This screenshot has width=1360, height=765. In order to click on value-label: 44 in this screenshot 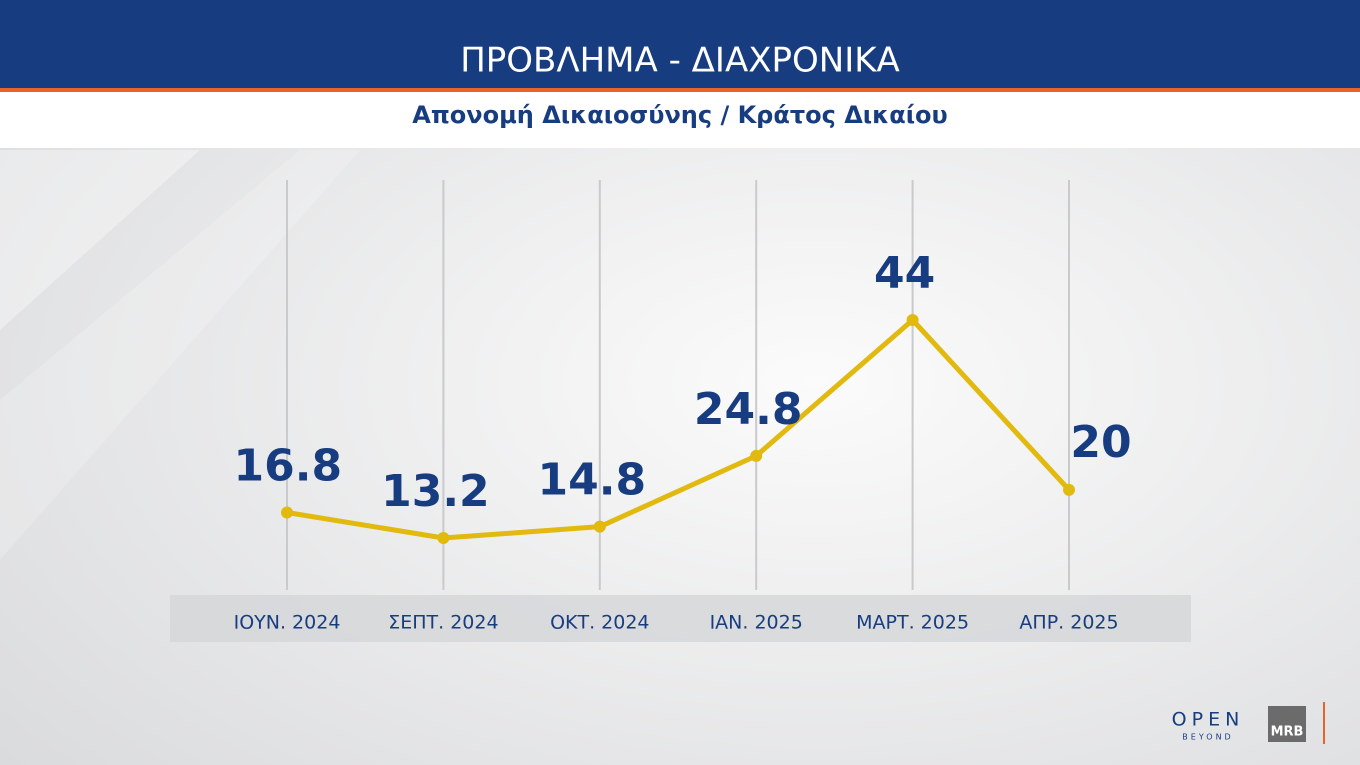, I will do `click(904, 273)`.